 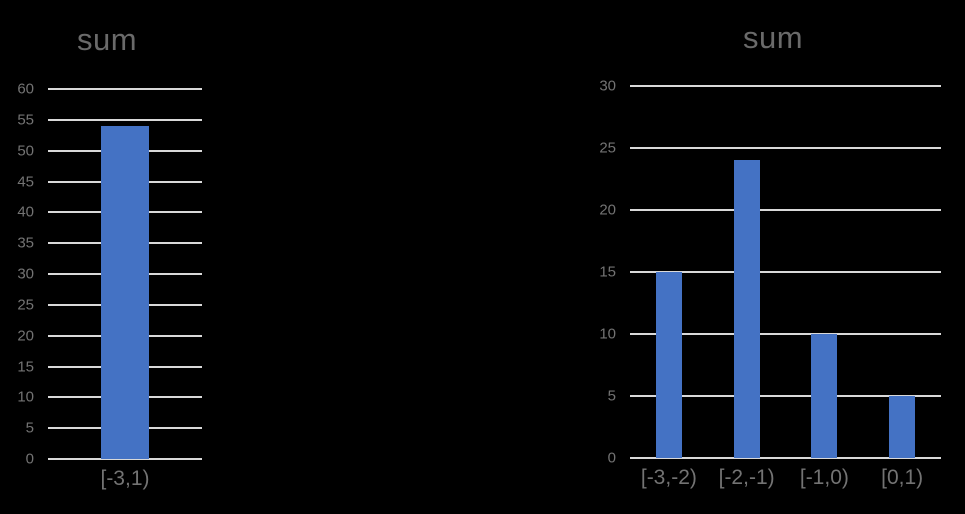 I want to click on y-axis-tick-label: 55, so click(x=25, y=120).